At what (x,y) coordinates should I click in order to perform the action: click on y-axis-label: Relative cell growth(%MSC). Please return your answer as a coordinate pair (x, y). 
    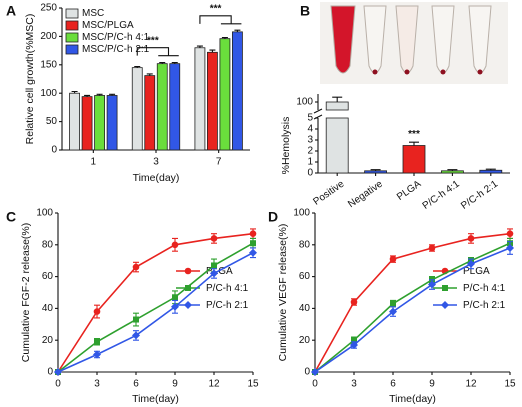
    Looking at the image, I should click on (30, 79).